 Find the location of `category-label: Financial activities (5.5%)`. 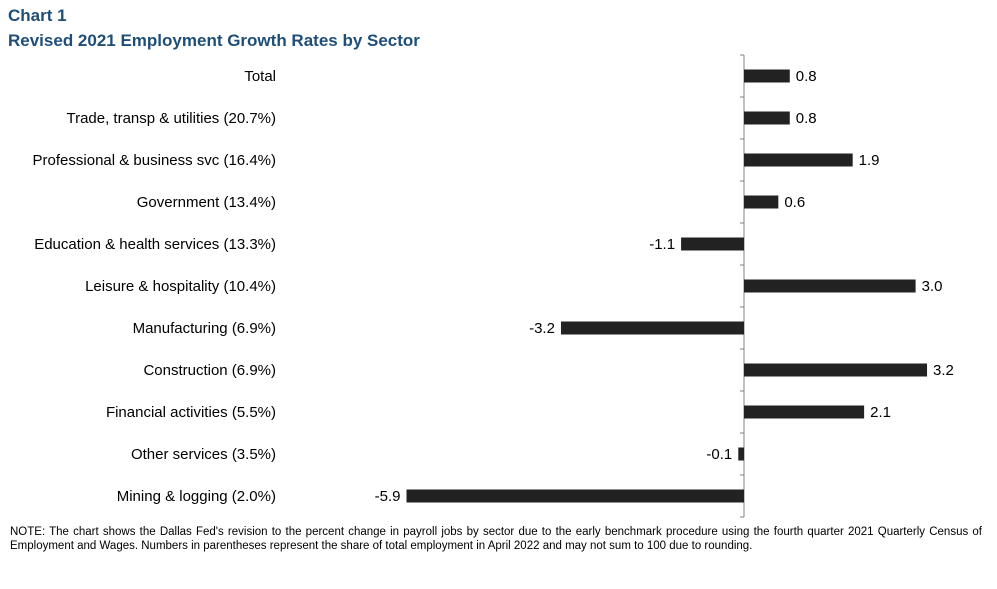

category-label: Financial activities (5.5%) is located at coordinates (191, 412).